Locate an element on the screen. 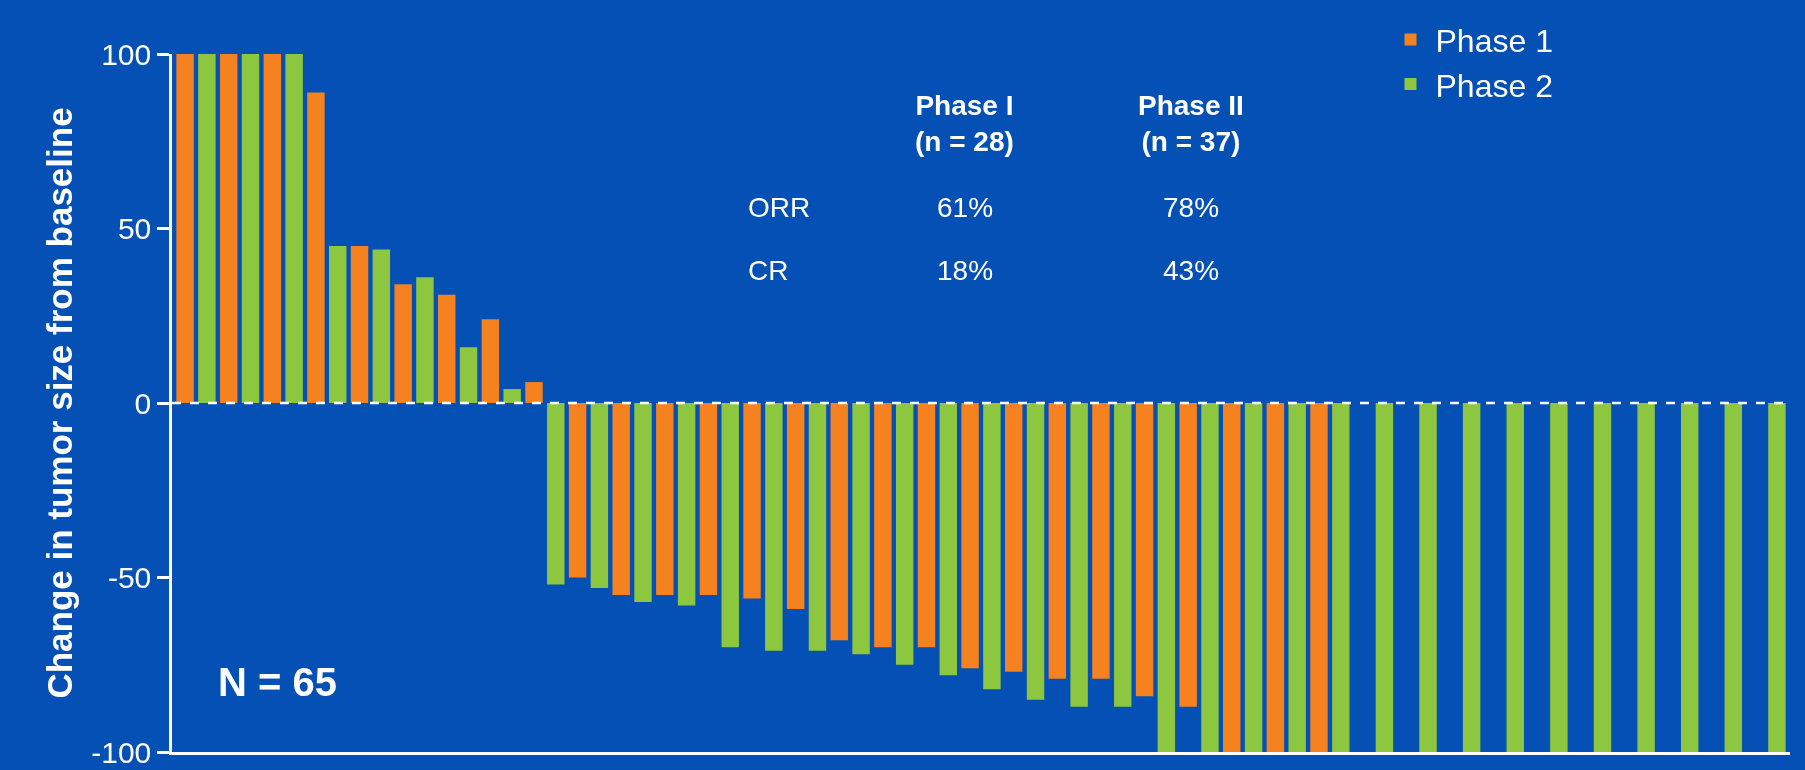 The image size is (1805, 770). annotation: 78% is located at coordinates (1191, 207).